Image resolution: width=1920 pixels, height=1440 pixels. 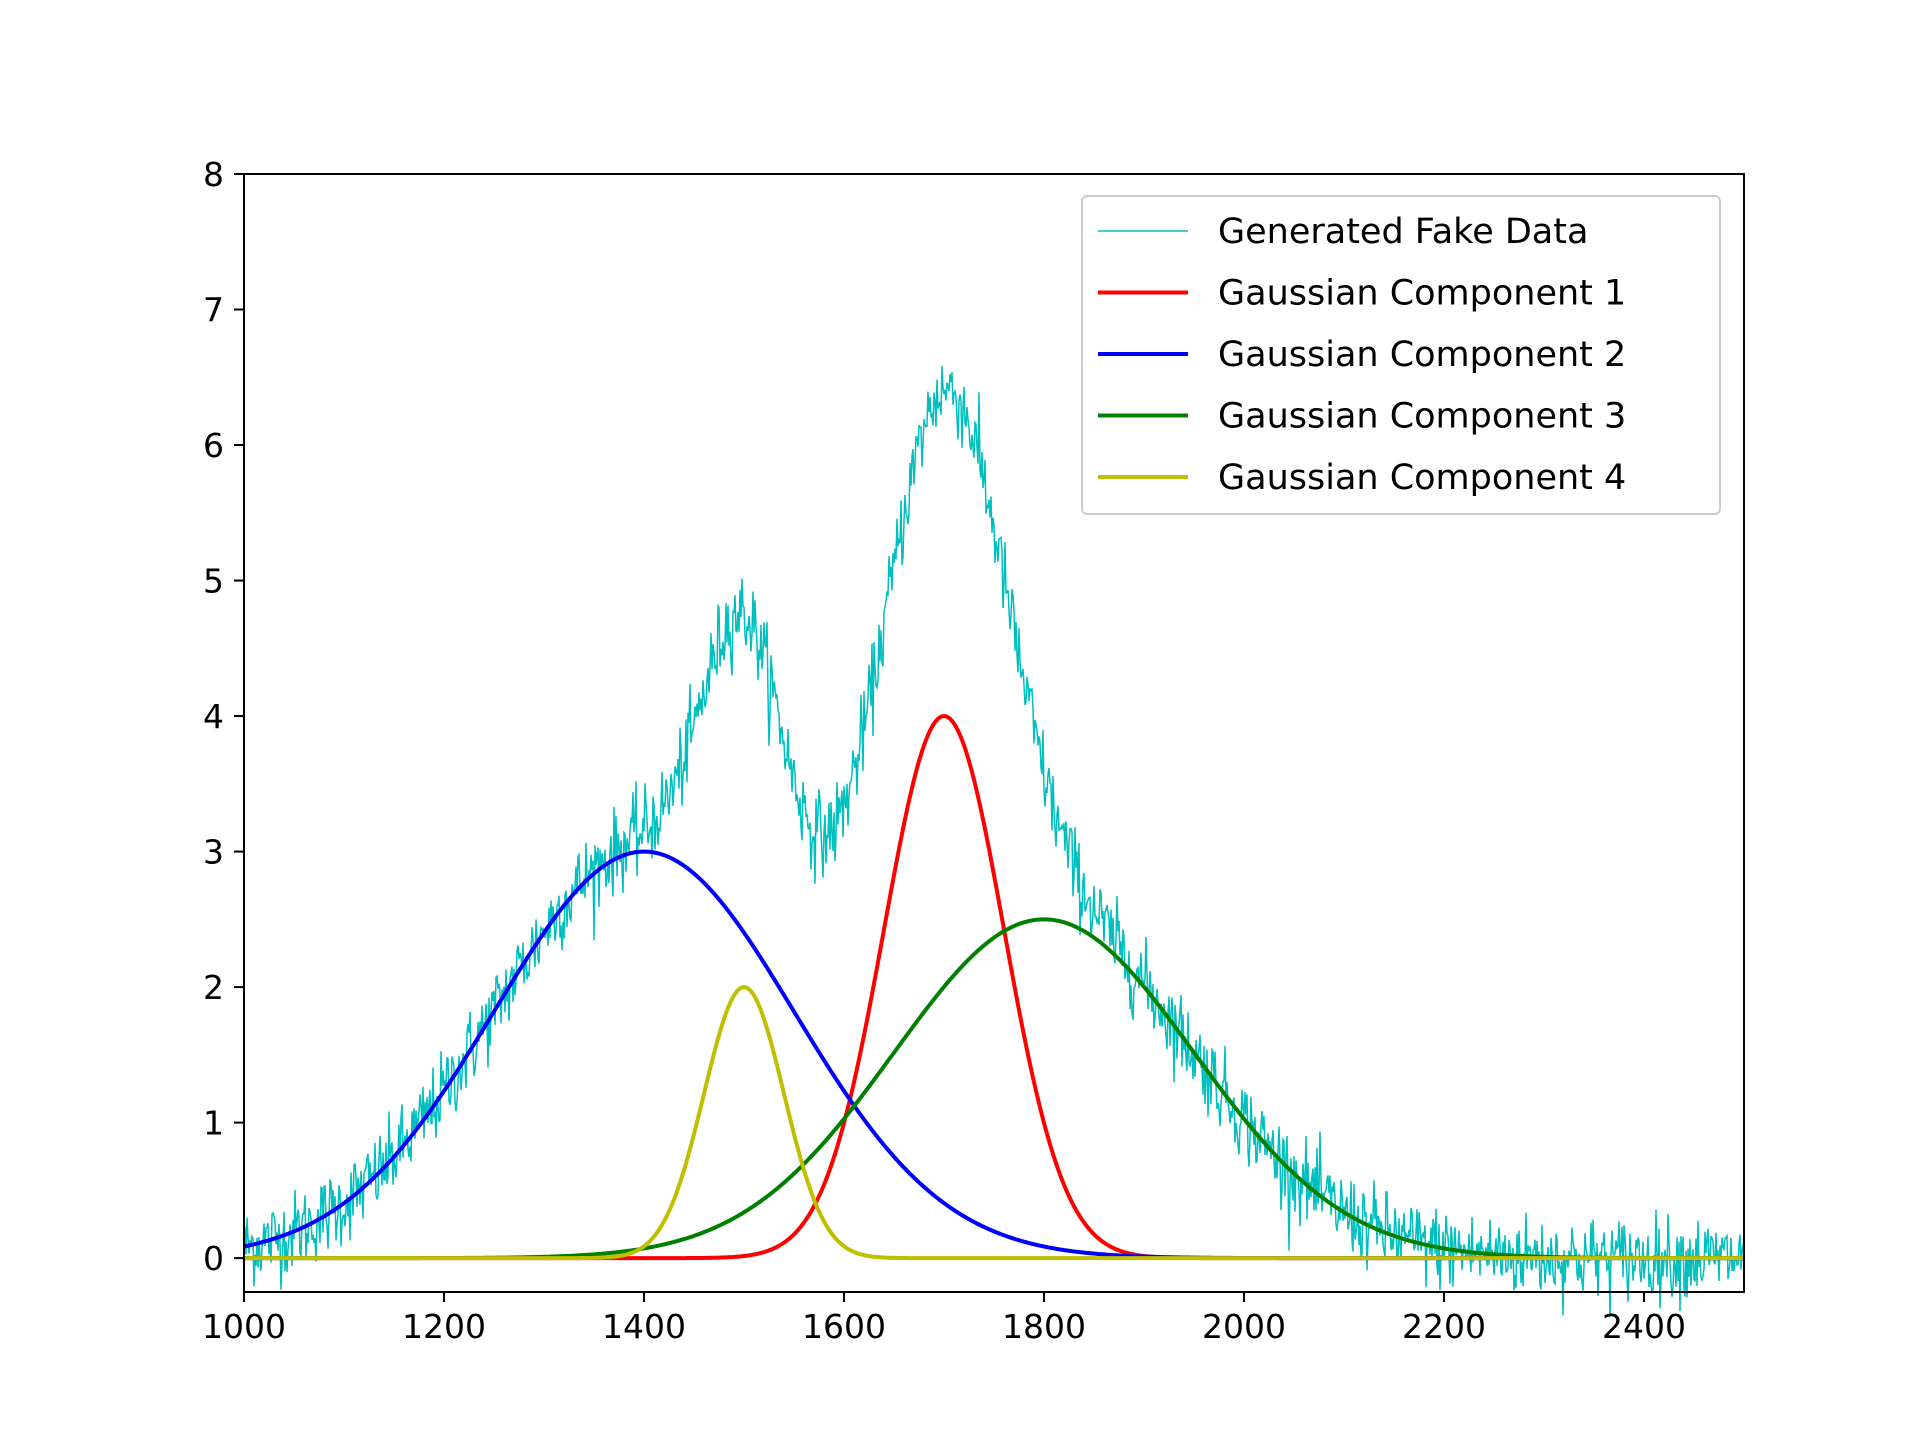 What do you see at coordinates (1422, 294) in the screenshot?
I see `legend-label: Gaussian Component 1` at bounding box center [1422, 294].